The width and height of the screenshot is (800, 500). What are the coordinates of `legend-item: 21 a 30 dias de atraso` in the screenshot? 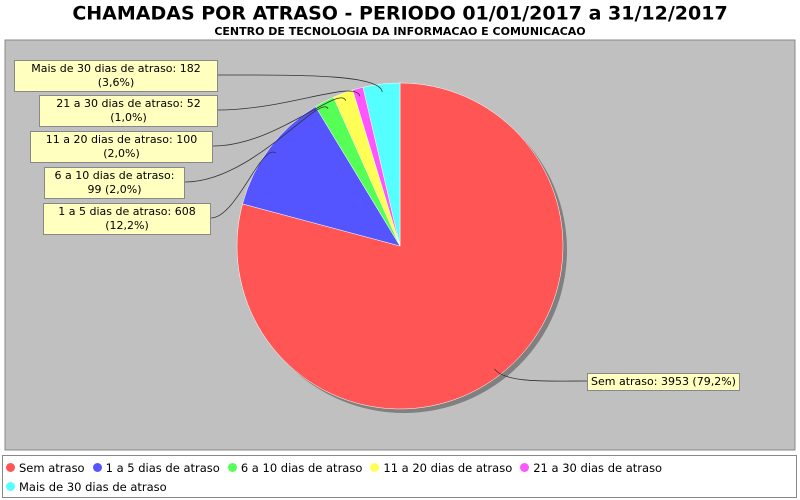 It's located at (591, 467).